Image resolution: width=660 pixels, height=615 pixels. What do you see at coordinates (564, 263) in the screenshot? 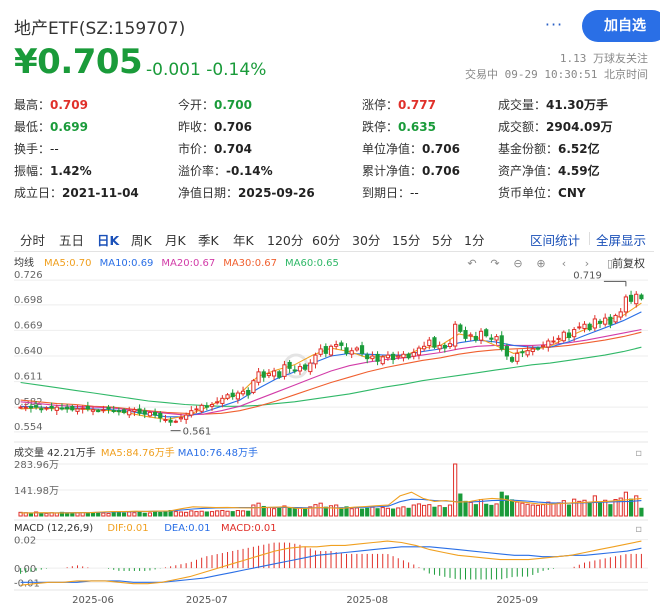
I see `scroll-left-icon: ‹` at bounding box center [564, 263].